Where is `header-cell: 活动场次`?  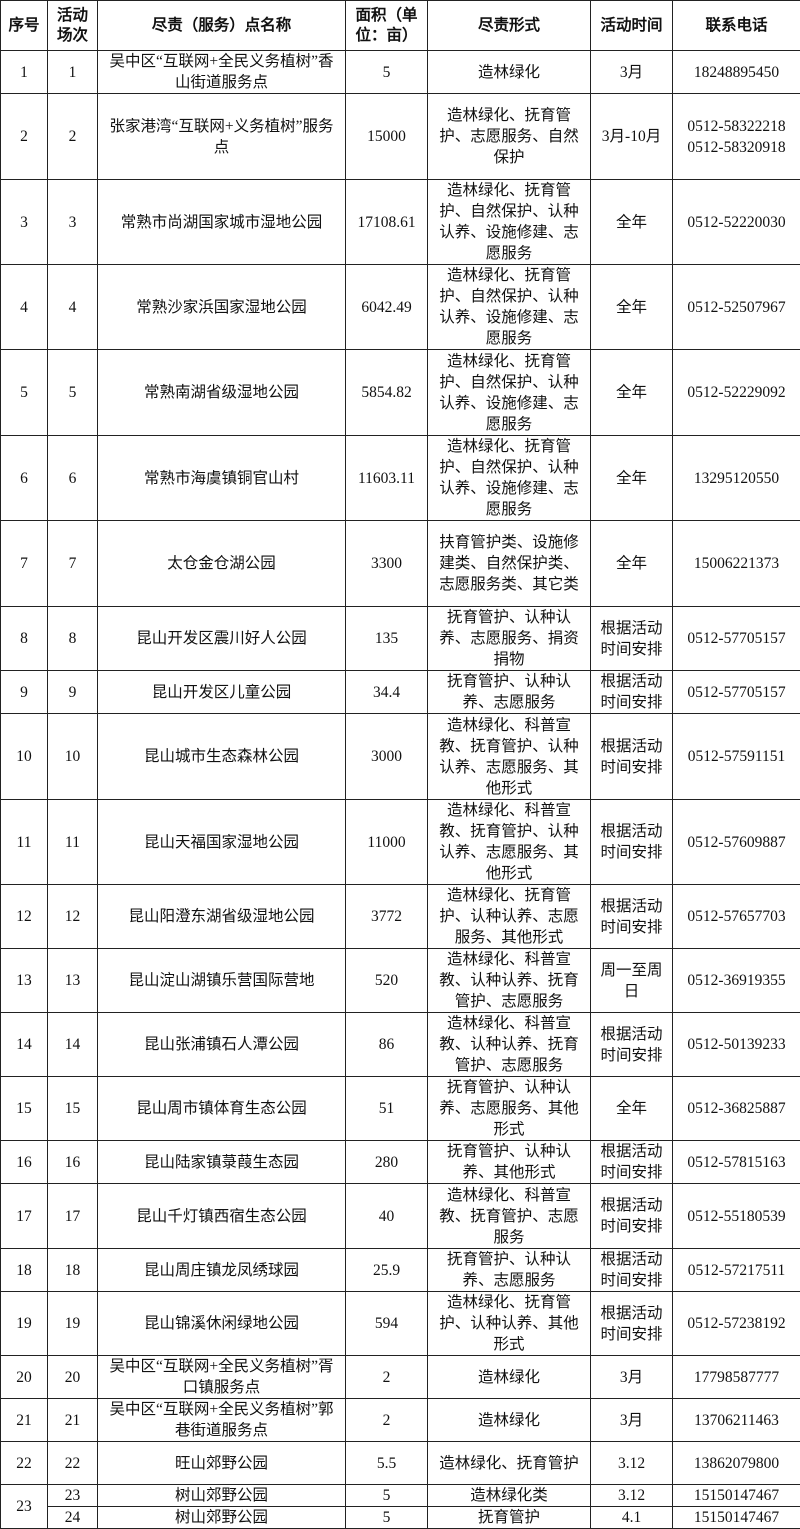
header-cell: 活动场次 is located at coordinates (73, 26).